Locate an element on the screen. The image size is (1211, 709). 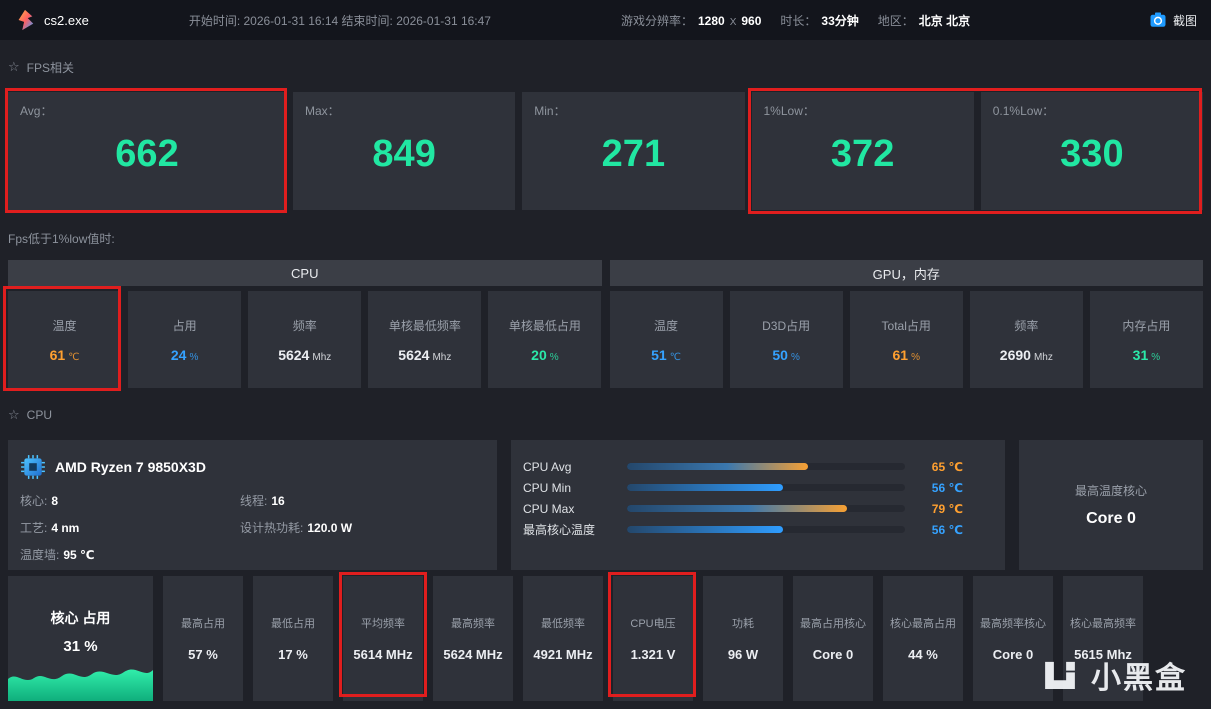
gauge-label: CPU Min is located at coordinates (547, 487).